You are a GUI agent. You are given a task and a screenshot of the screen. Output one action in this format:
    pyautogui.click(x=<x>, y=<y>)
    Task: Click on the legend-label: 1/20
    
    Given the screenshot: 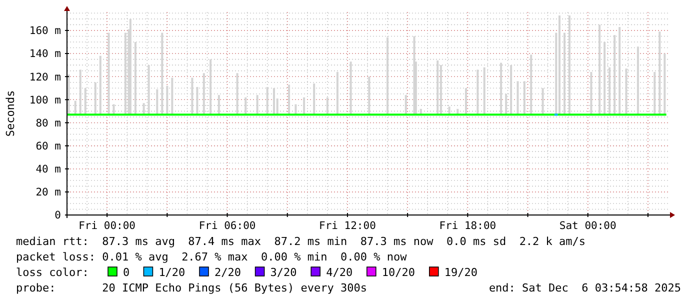 What is the action you would take?
    pyautogui.click(x=172, y=272)
    